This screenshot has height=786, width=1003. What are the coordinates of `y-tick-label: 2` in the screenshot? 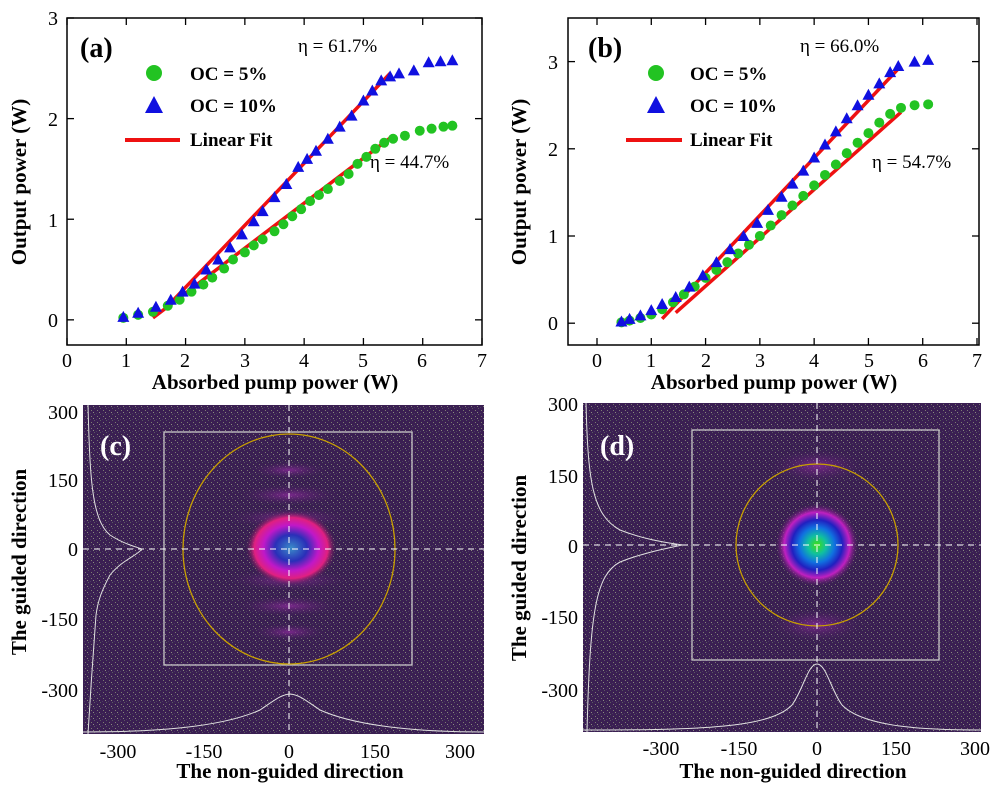 It's located at (553, 150).